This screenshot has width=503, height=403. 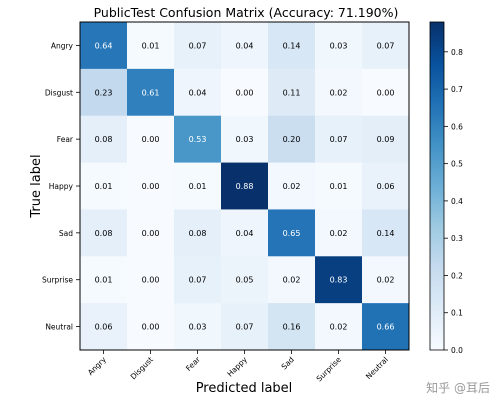 I want to click on colorbar-tick-label: 0.5, so click(x=457, y=164).